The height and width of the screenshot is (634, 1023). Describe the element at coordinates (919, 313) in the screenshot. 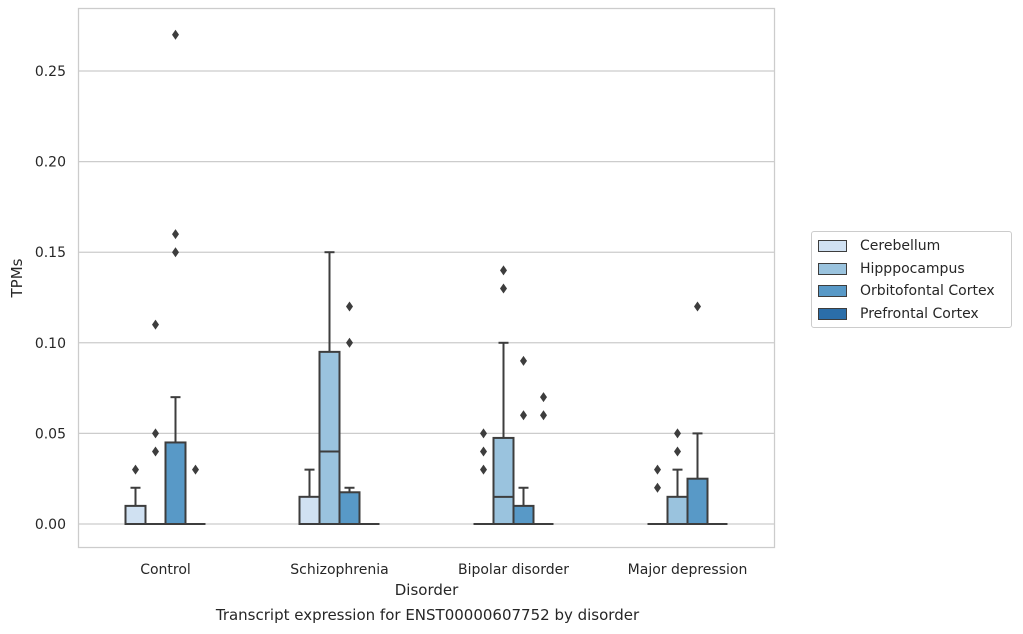

I see `legend-label-prefrontal-cortex: Prefrontal Cortex` at that location.